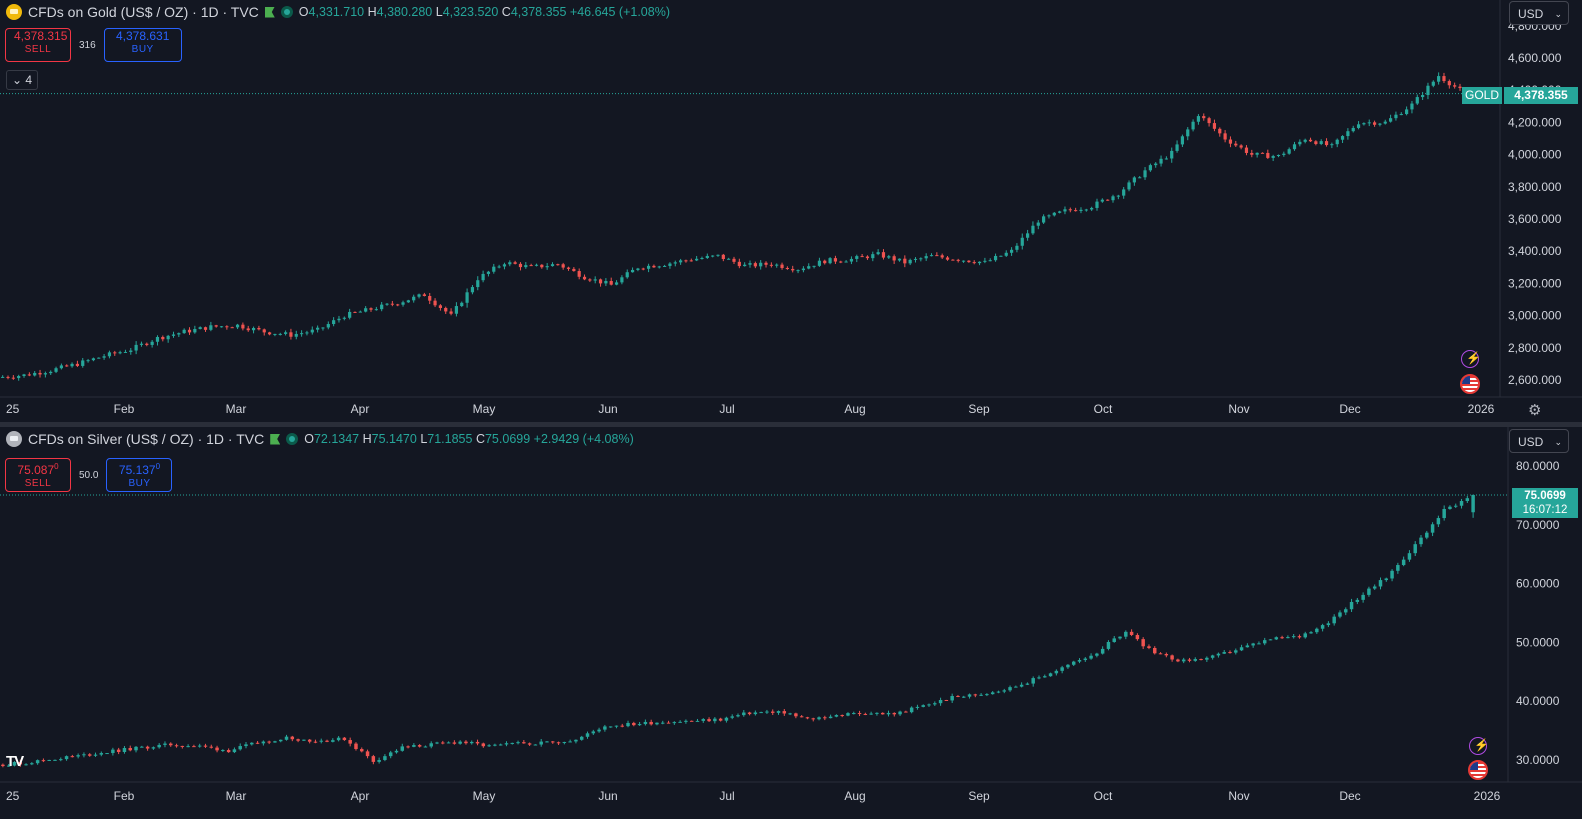 Image resolution: width=1582 pixels, height=819 pixels. Describe the element at coordinates (143, 12) in the screenshot. I see `symbol-title: CFDs on Gold (US$ / OZ) · 1D · TVC` at that location.